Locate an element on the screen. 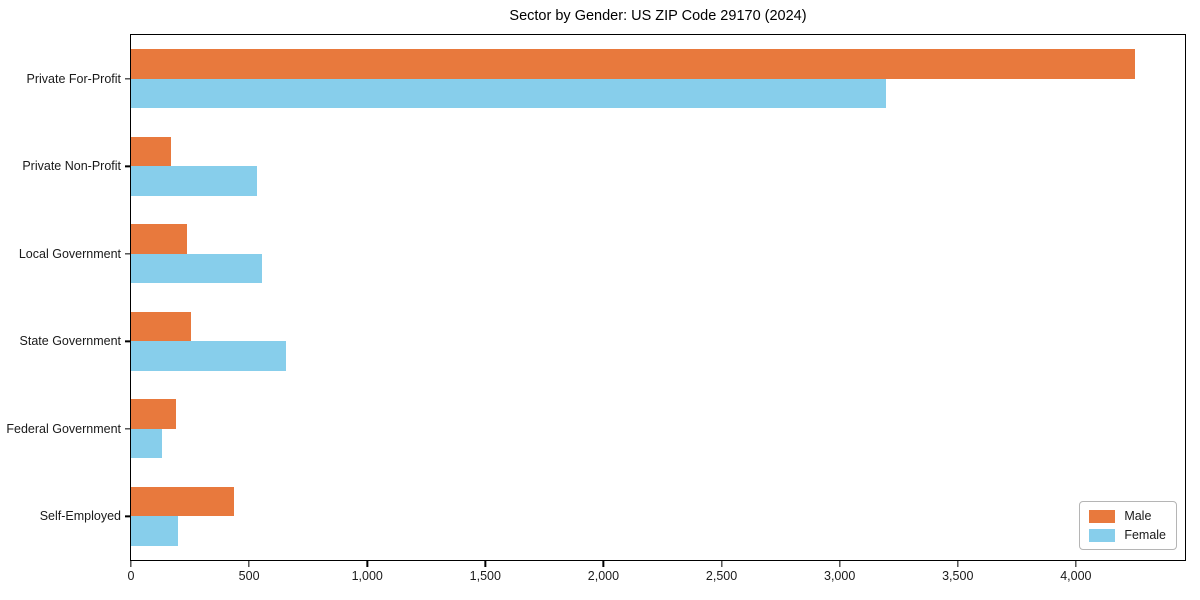 The height and width of the screenshot is (600, 1200). male-swatch-icon is located at coordinates (1102, 516).